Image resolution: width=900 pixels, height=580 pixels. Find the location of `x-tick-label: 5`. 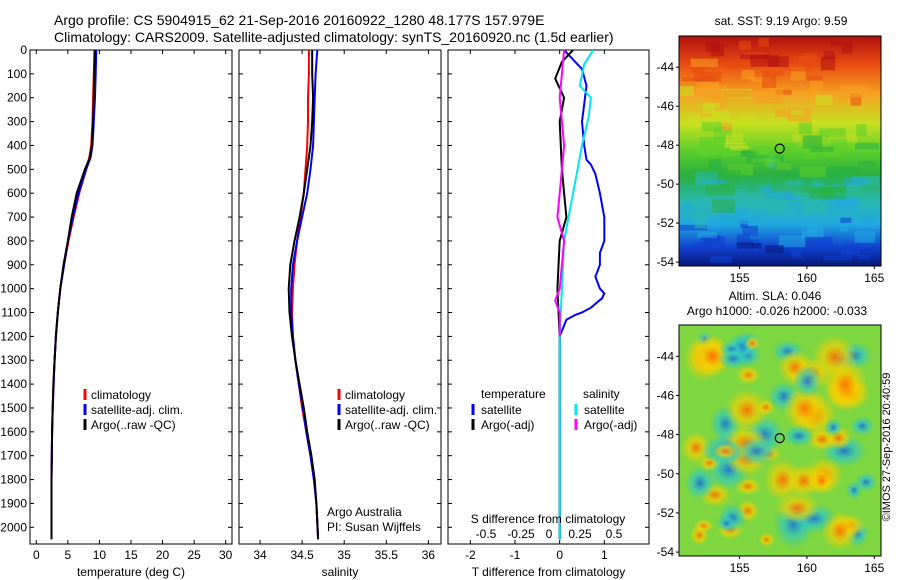

x-tick-label: 5 is located at coordinates (68, 555).